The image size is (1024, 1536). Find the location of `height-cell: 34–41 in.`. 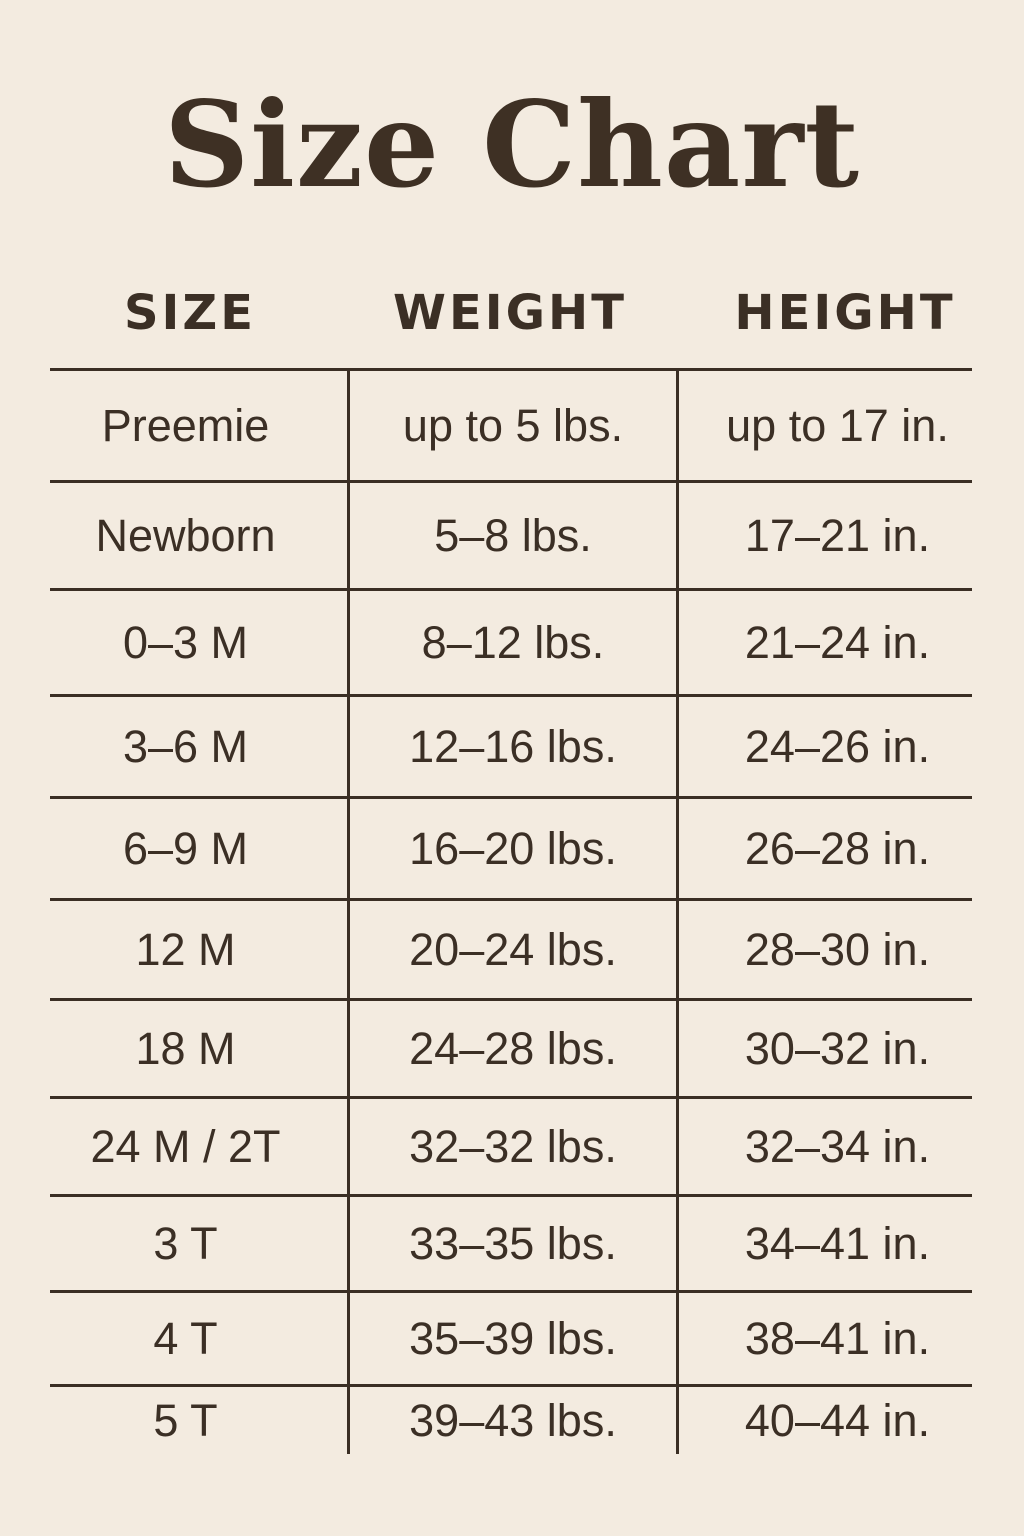

height-cell: 34–41 in. is located at coordinates (824, 1243).